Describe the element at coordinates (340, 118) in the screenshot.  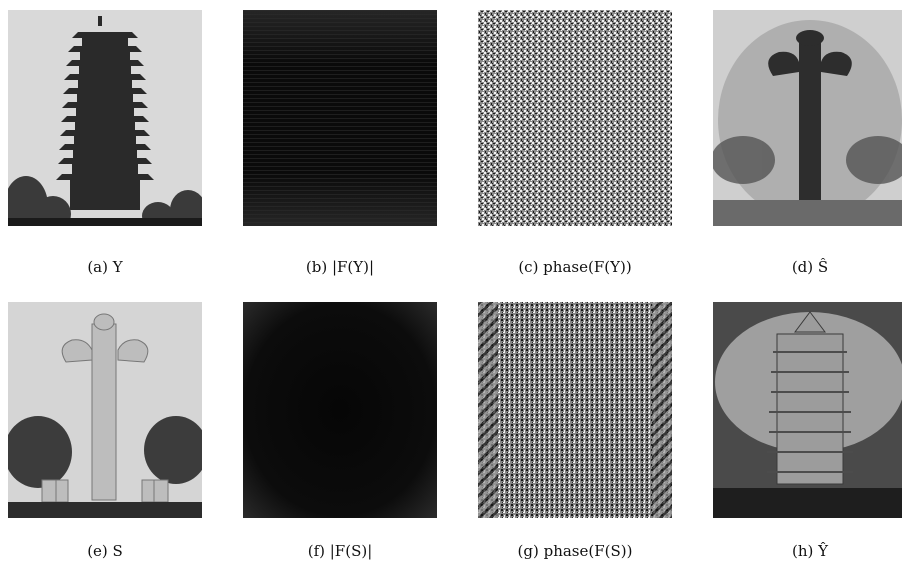
I see `fourier-magnitude-Y-image` at that location.